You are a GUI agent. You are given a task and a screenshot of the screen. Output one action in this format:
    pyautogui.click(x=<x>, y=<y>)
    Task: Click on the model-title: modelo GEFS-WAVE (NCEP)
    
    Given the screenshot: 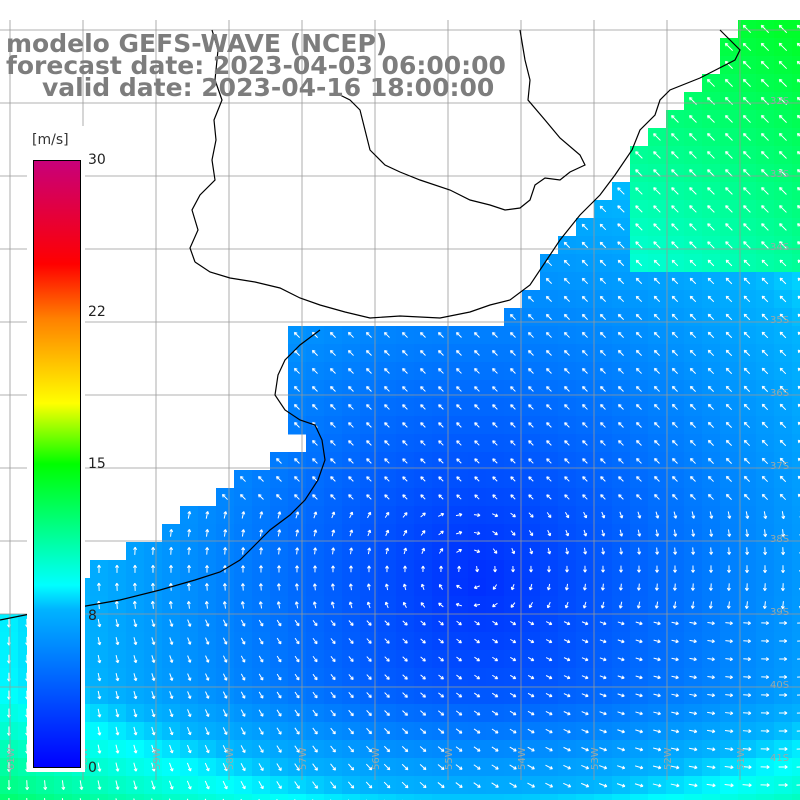 What is the action you would take?
    pyautogui.click(x=197, y=43)
    